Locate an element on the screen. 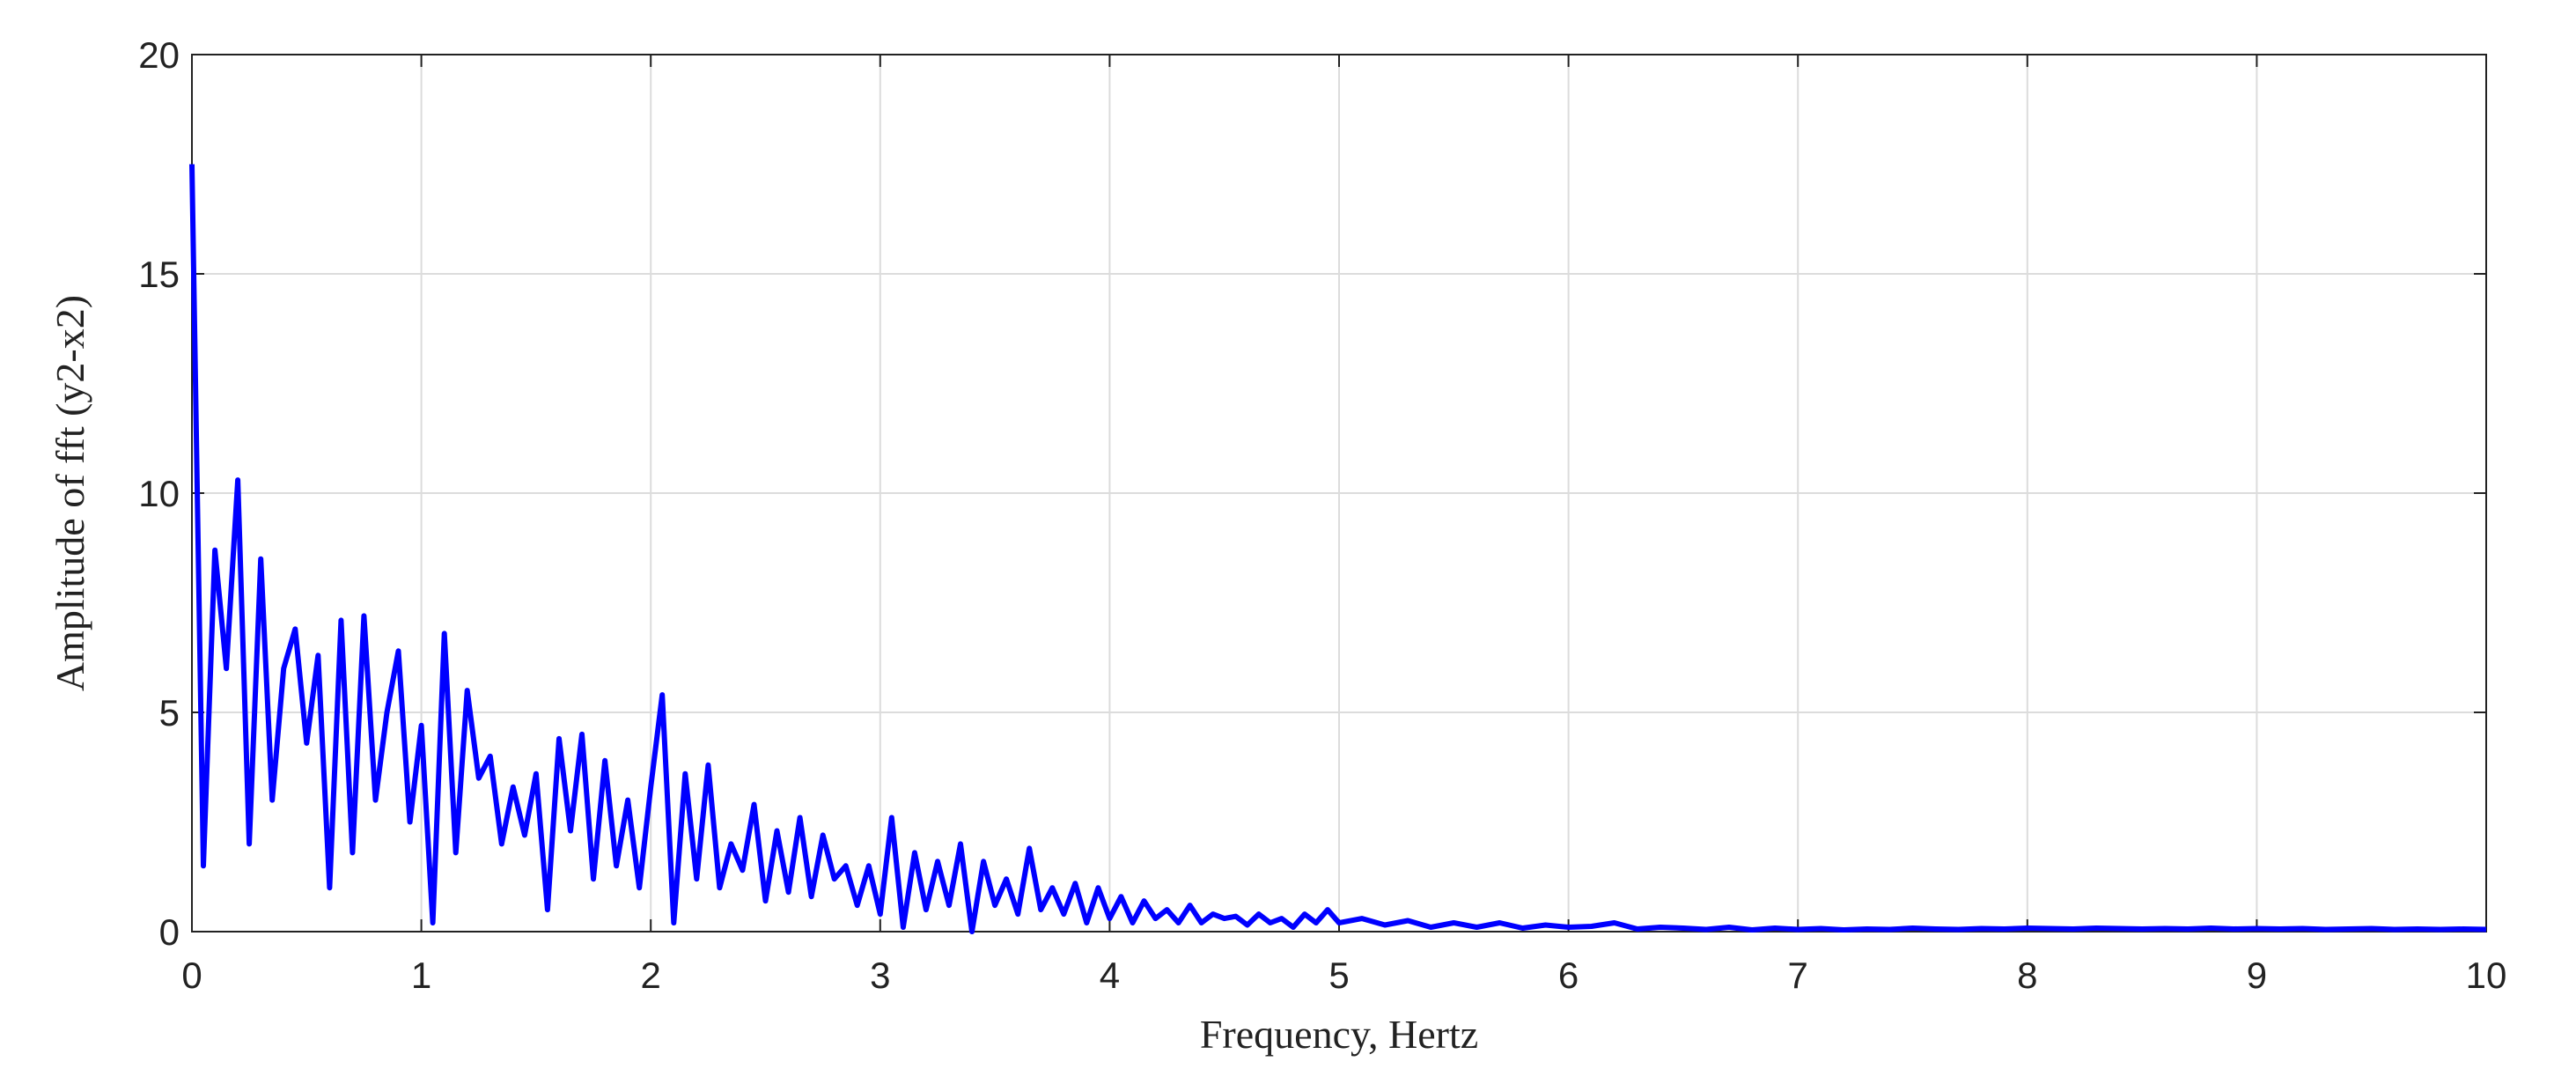 The height and width of the screenshot is (1069, 2576). y-tick-label: 20 is located at coordinates (159, 55).